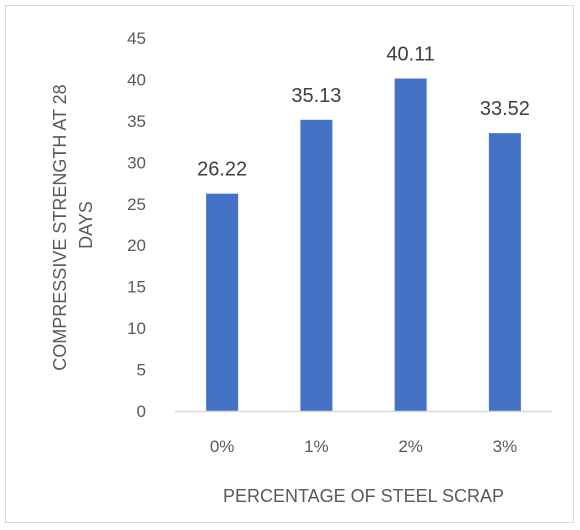 The width and height of the screenshot is (580, 530). What do you see at coordinates (141, 370) in the screenshot?
I see `y-tick-label: 5` at bounding box center [141, 370].